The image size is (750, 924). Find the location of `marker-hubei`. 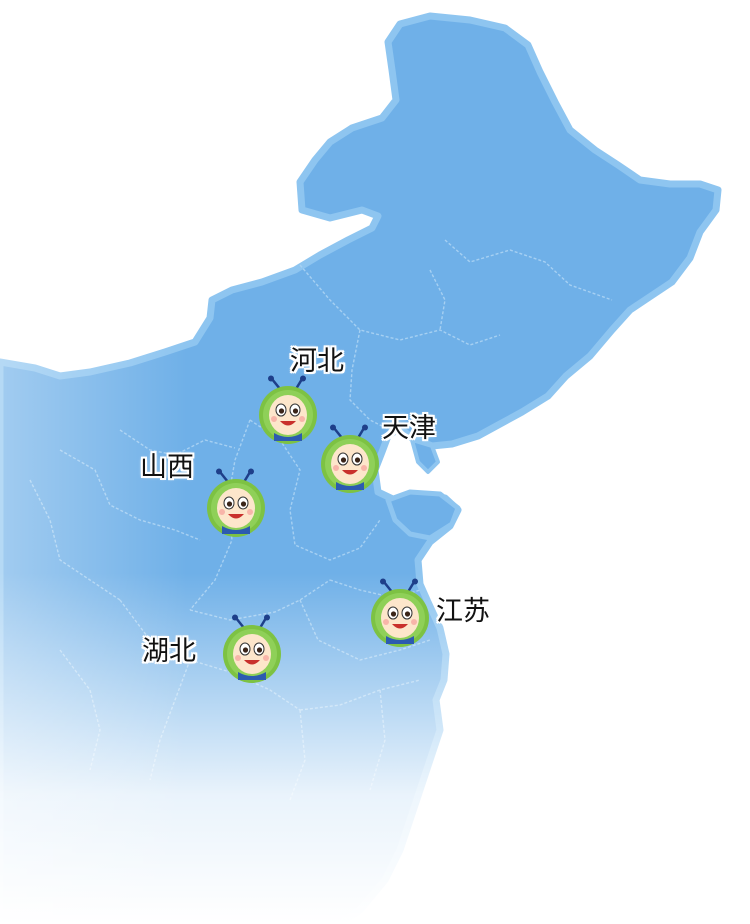

marker-hubei is located at coordinates (252, 650).